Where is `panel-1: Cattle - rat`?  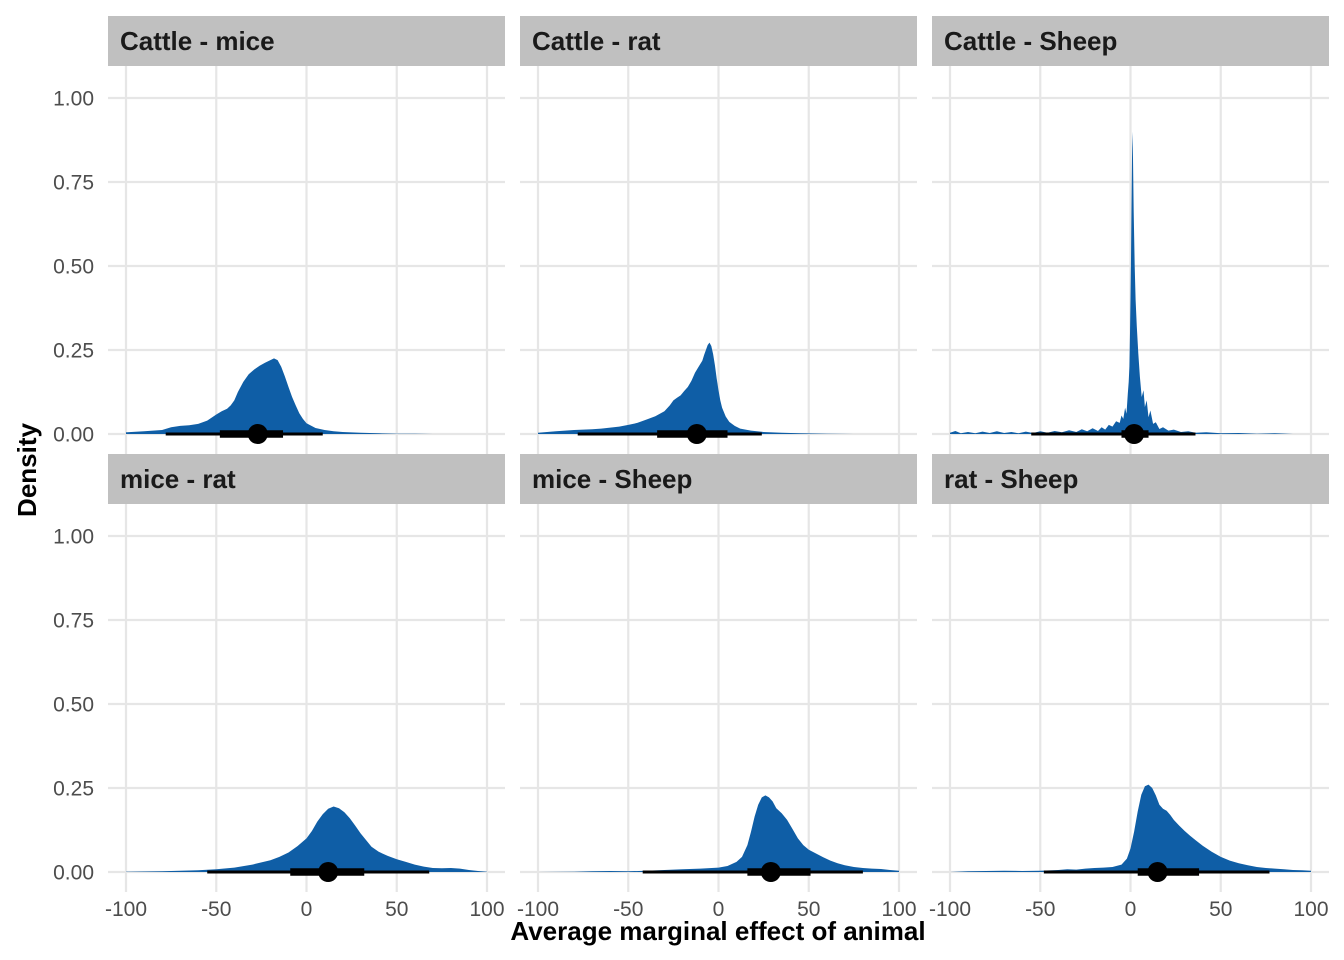 panel-1: Cattle - rat is located at coordinates (718, 235).